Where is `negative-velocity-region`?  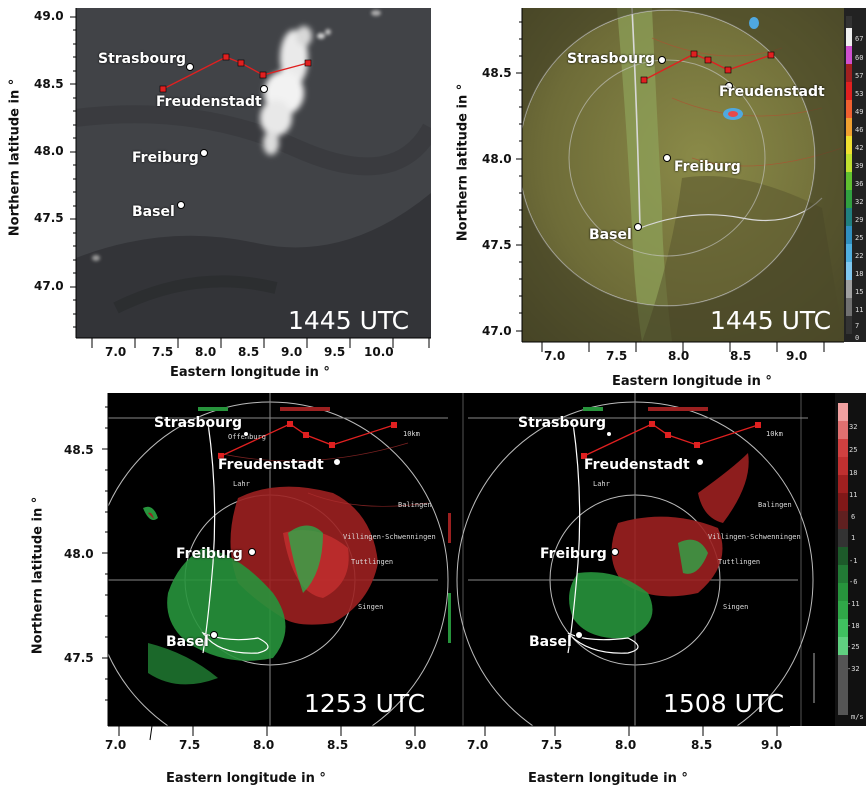 negative-velocity-region is located at coordinates (226, 604).